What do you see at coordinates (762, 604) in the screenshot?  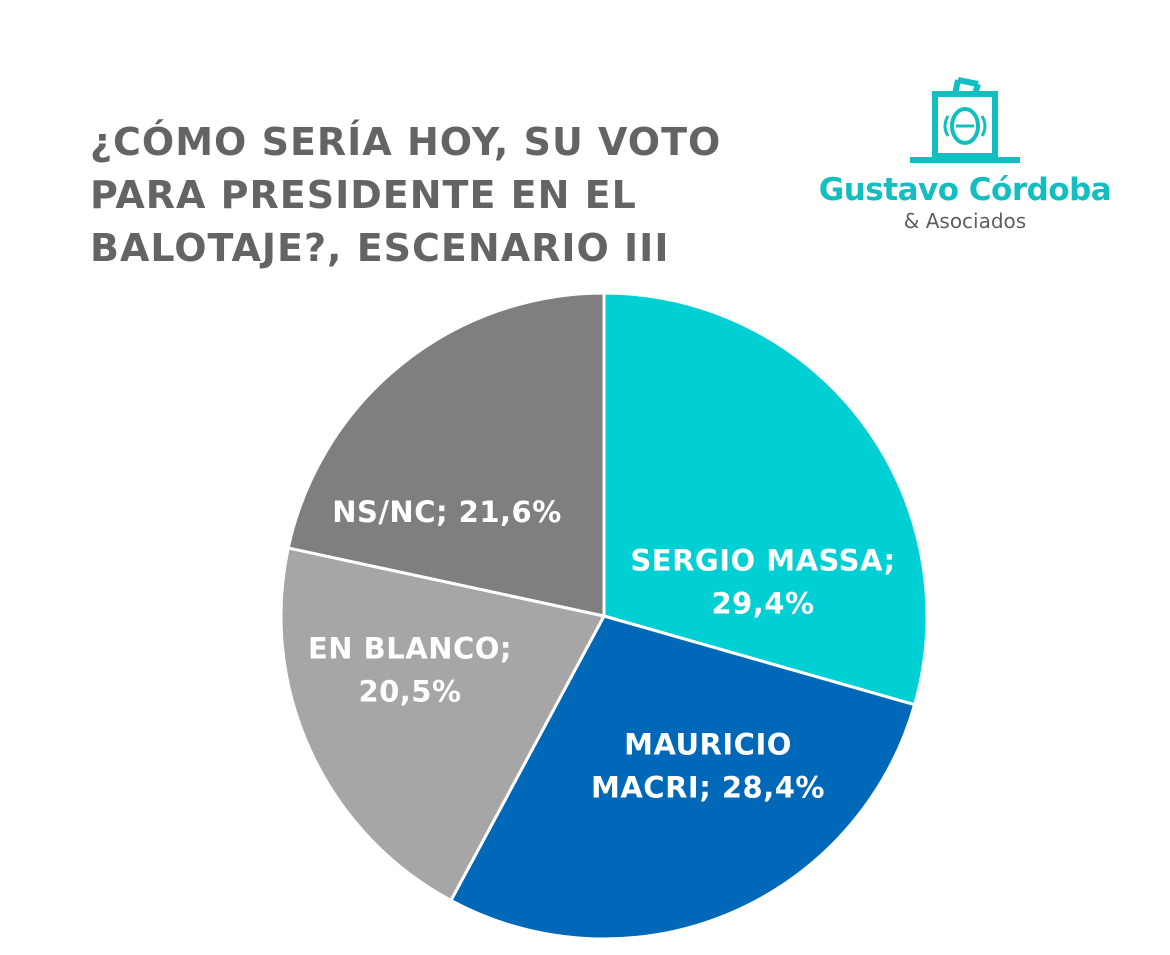 I see `slice-label-line: 29,4%` at bounding box center [762, 604].